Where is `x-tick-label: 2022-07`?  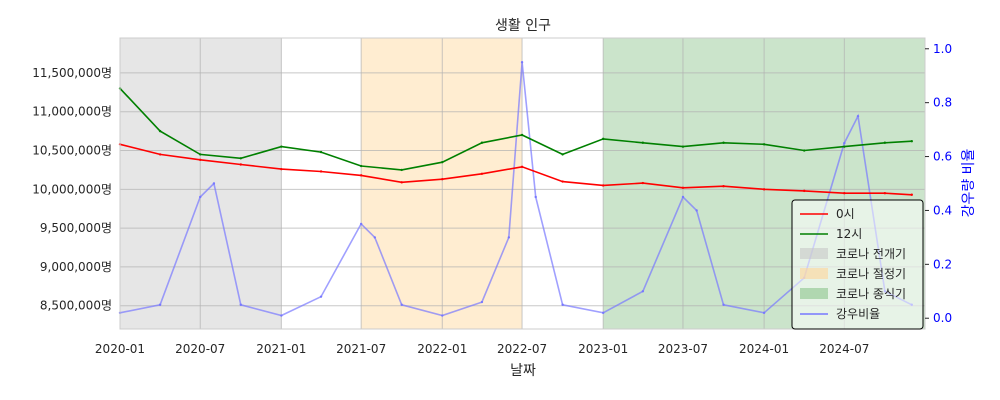
x-tick-label: 2022-07 is located at coordinates (522, 349).